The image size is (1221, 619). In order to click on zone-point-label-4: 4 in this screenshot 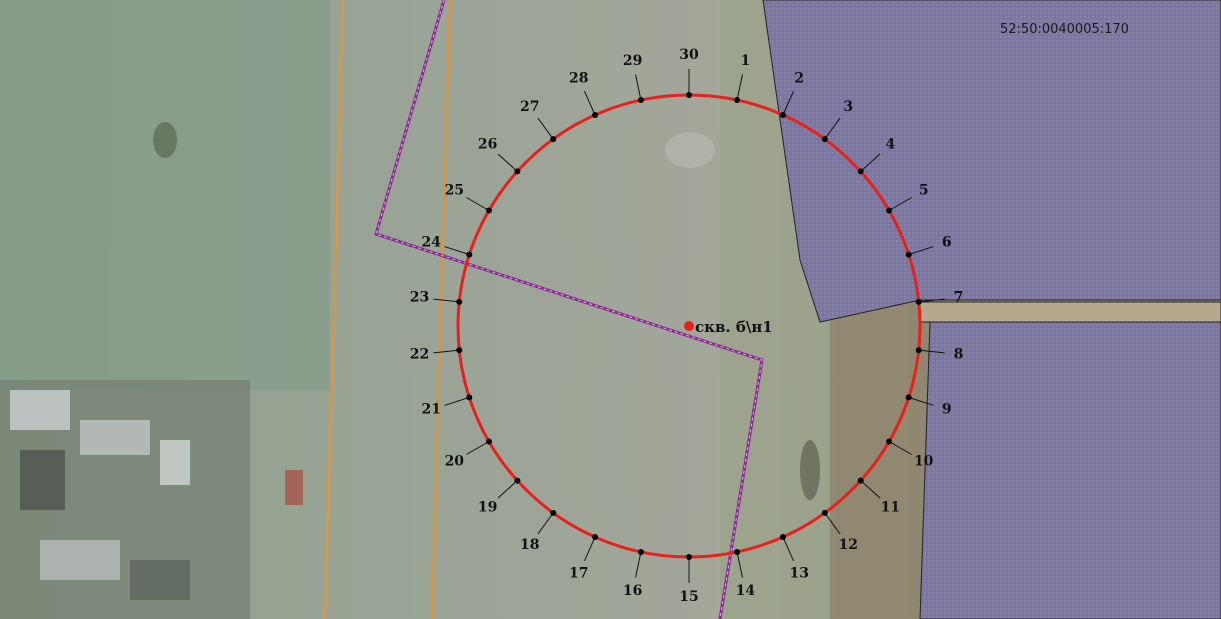, I will do `click(891, 145)`.